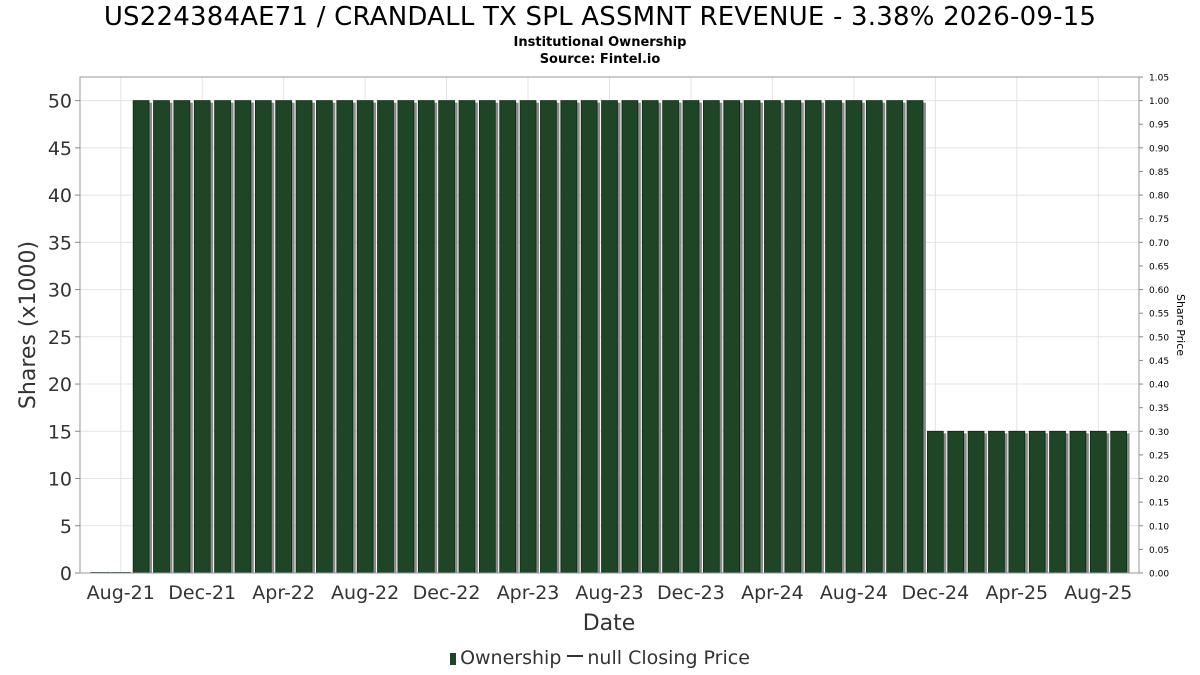 The width and height of the screenshot is (1200, 675). Describe the element at coordinates (935, 593) in the screenshot. I see `x-tick-label: Dec-24` at that location.